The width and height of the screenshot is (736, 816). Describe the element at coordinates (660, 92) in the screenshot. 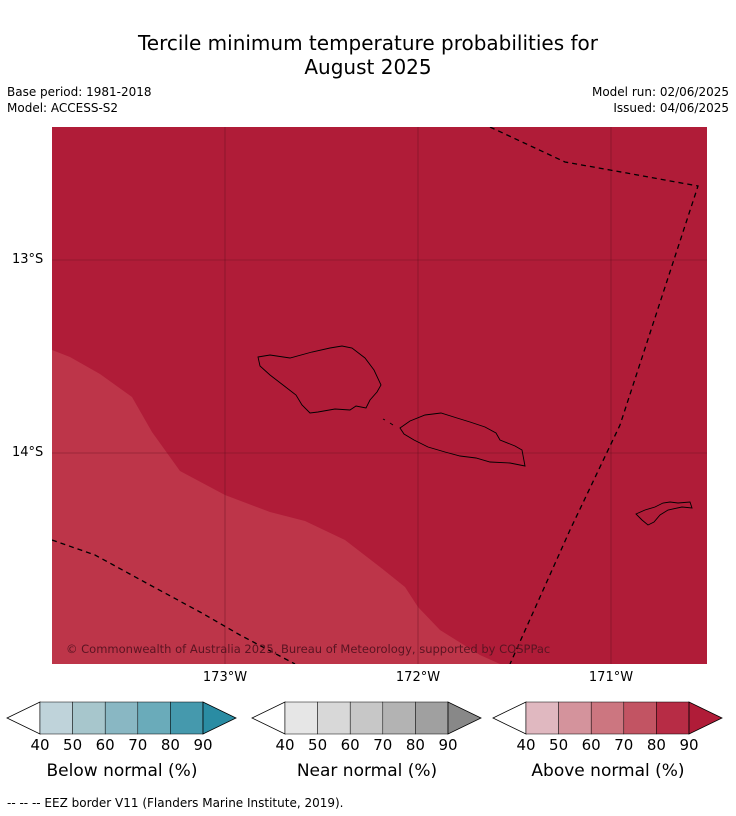

I see `model-run: Model run: 02/06/2025` at that location.